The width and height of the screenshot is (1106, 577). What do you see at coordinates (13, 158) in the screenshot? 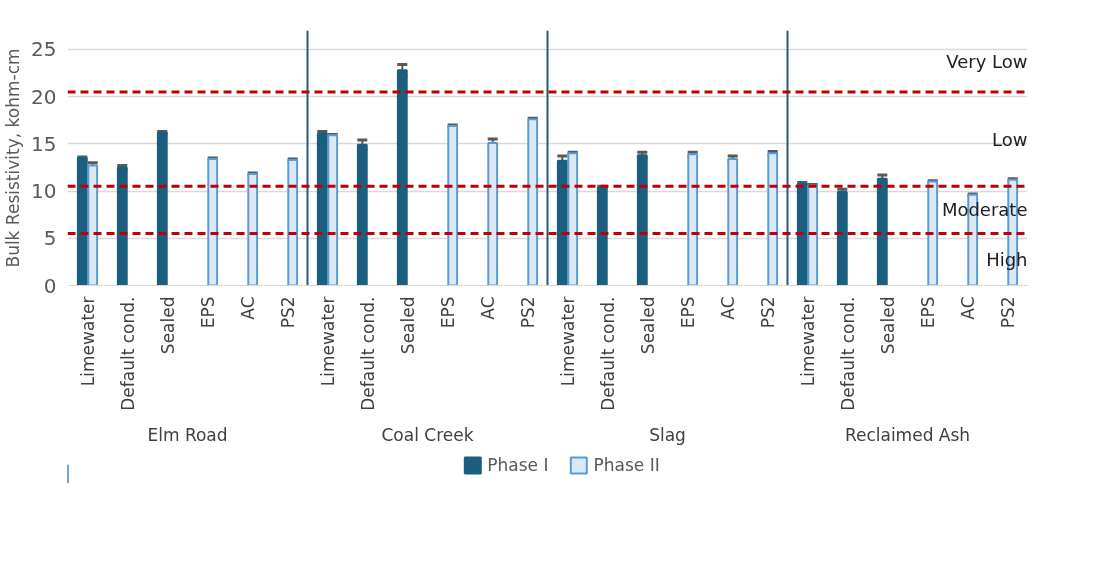
I see `y-axis-title: Bulk Resistivity, kohm-cm` at bounding box center [13, 158].